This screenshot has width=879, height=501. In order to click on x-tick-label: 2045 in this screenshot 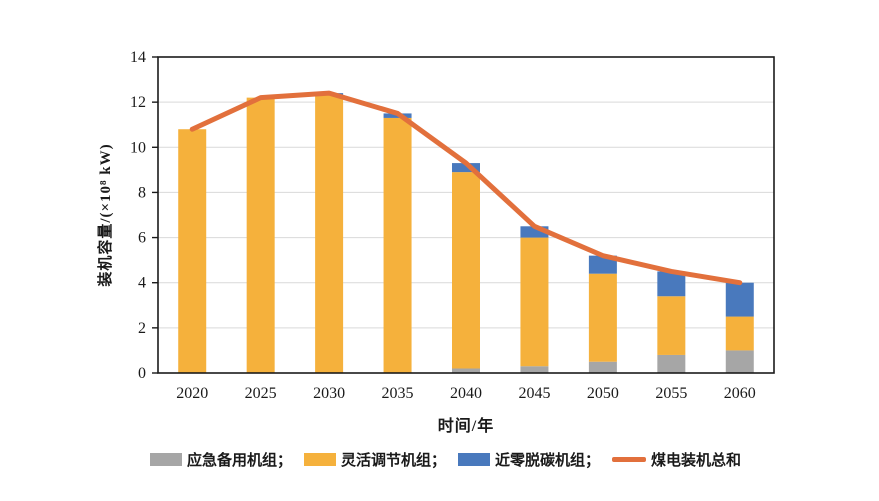, I will do `click(534, 393)`.